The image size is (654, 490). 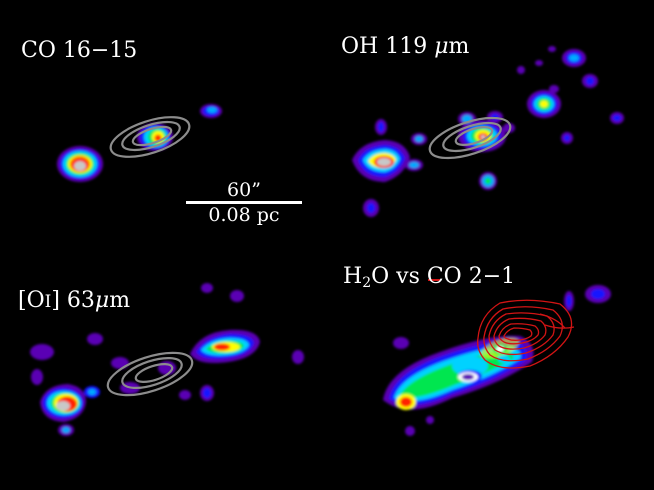 I want to click on co-panel-label-text: CO 16−15, so click(x=79, y=50).